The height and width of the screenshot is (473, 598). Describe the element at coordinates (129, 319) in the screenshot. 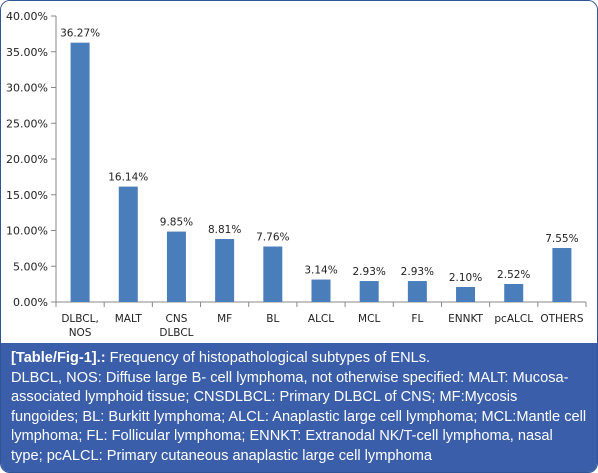

I see `category-label: MALT` at that location.